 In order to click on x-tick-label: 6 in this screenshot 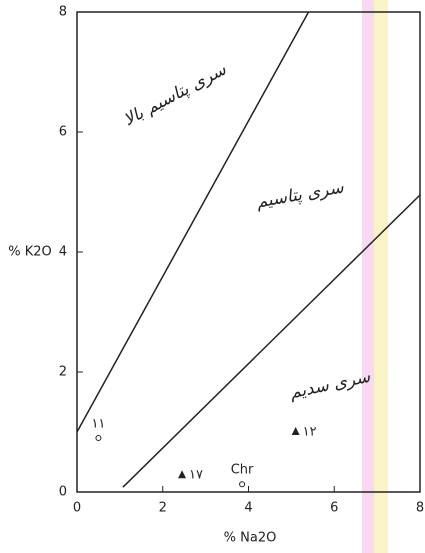, I will do `click(334, 508)`.